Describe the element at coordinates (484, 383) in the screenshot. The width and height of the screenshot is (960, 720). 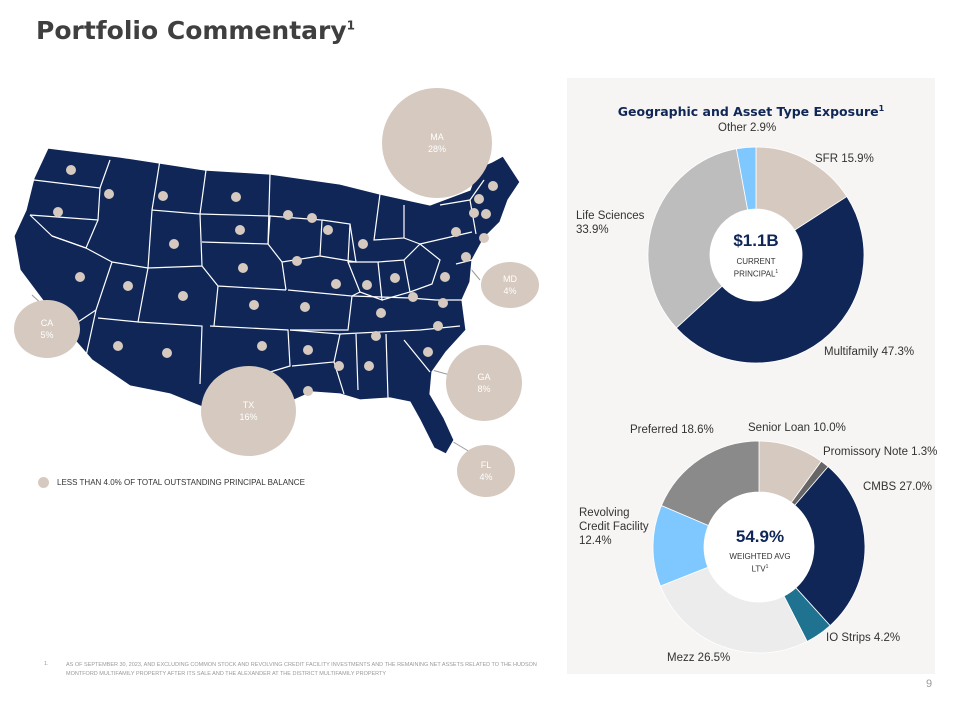
I see `map-bubble-ga: GA 8%` at that location.